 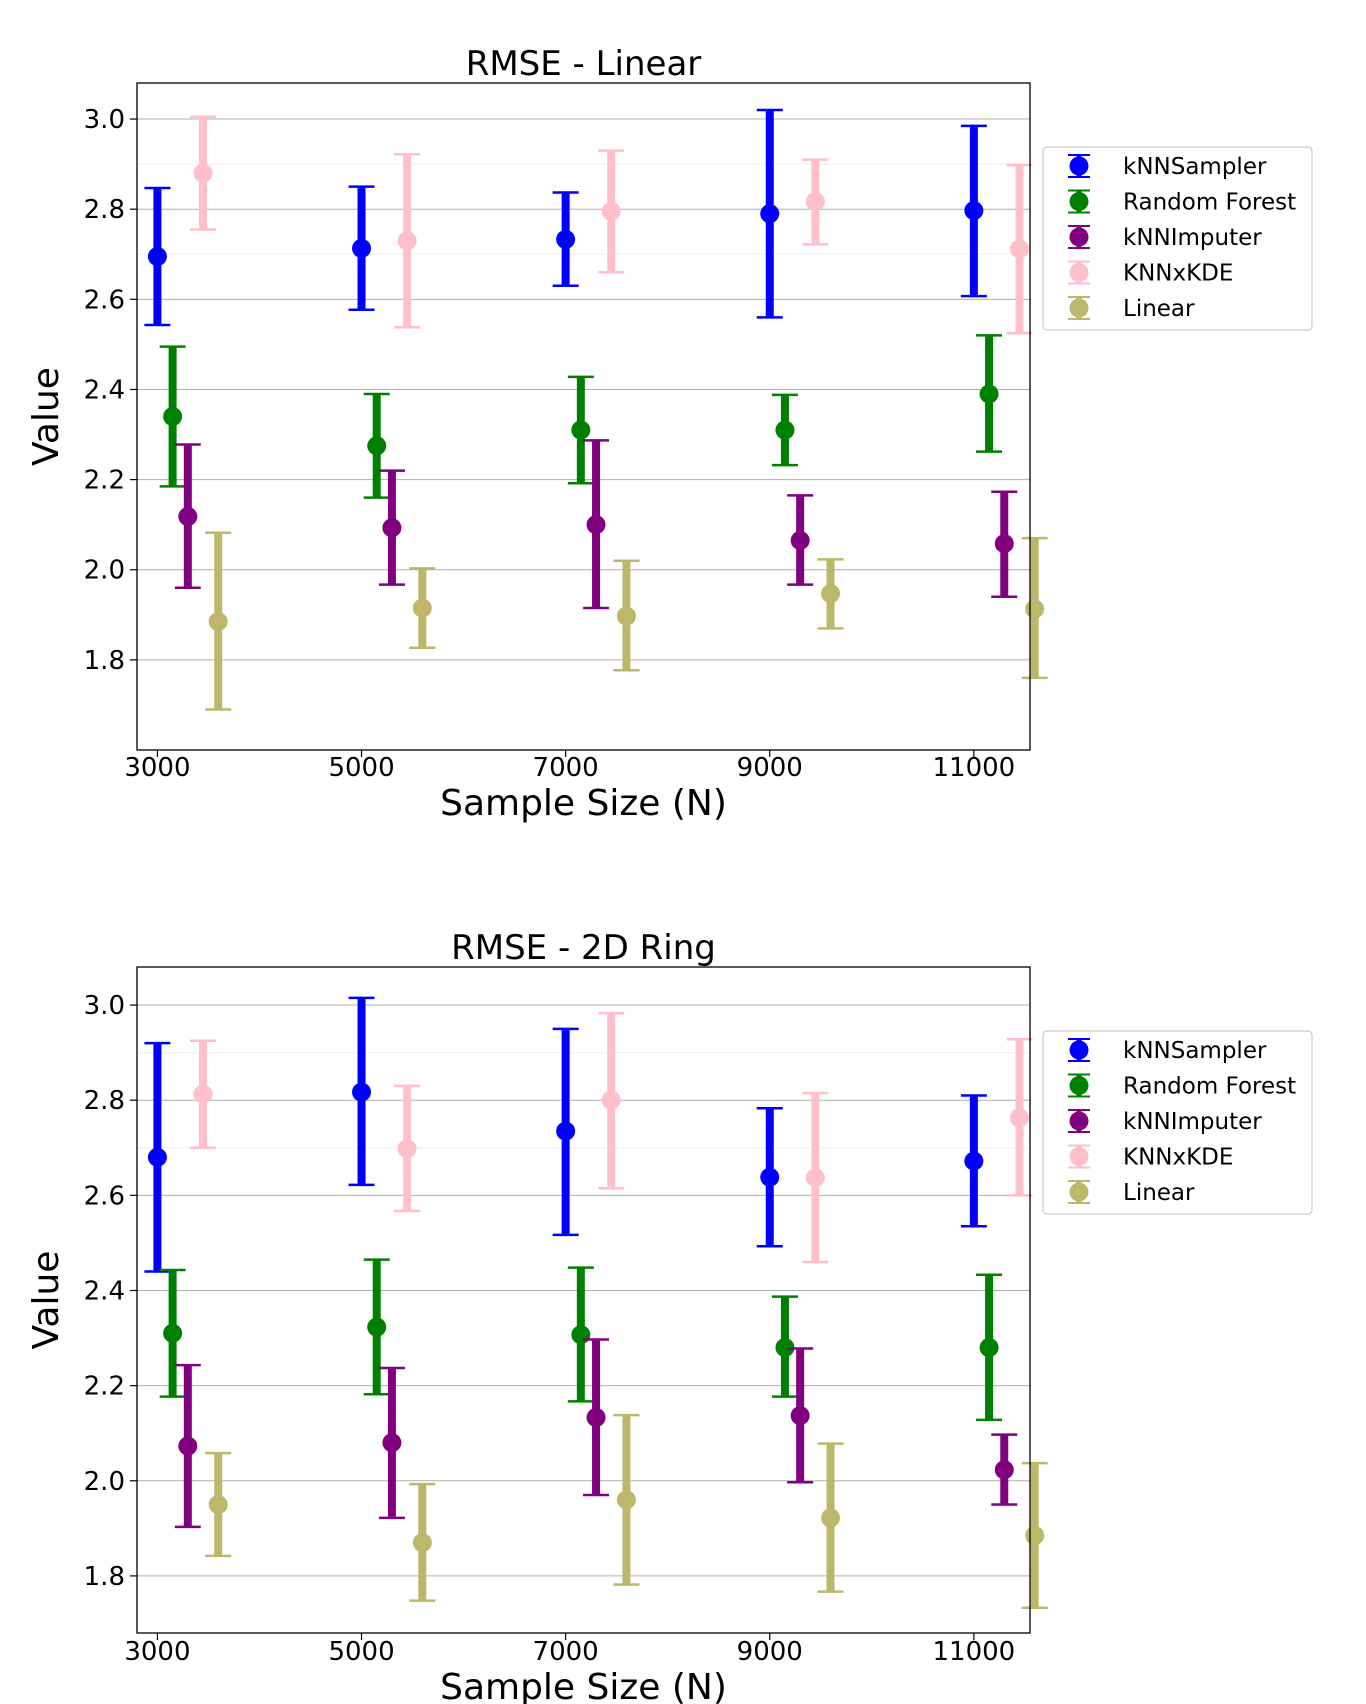 I want to click on x-tick-label: 3000, so click(x=157, y=1652).